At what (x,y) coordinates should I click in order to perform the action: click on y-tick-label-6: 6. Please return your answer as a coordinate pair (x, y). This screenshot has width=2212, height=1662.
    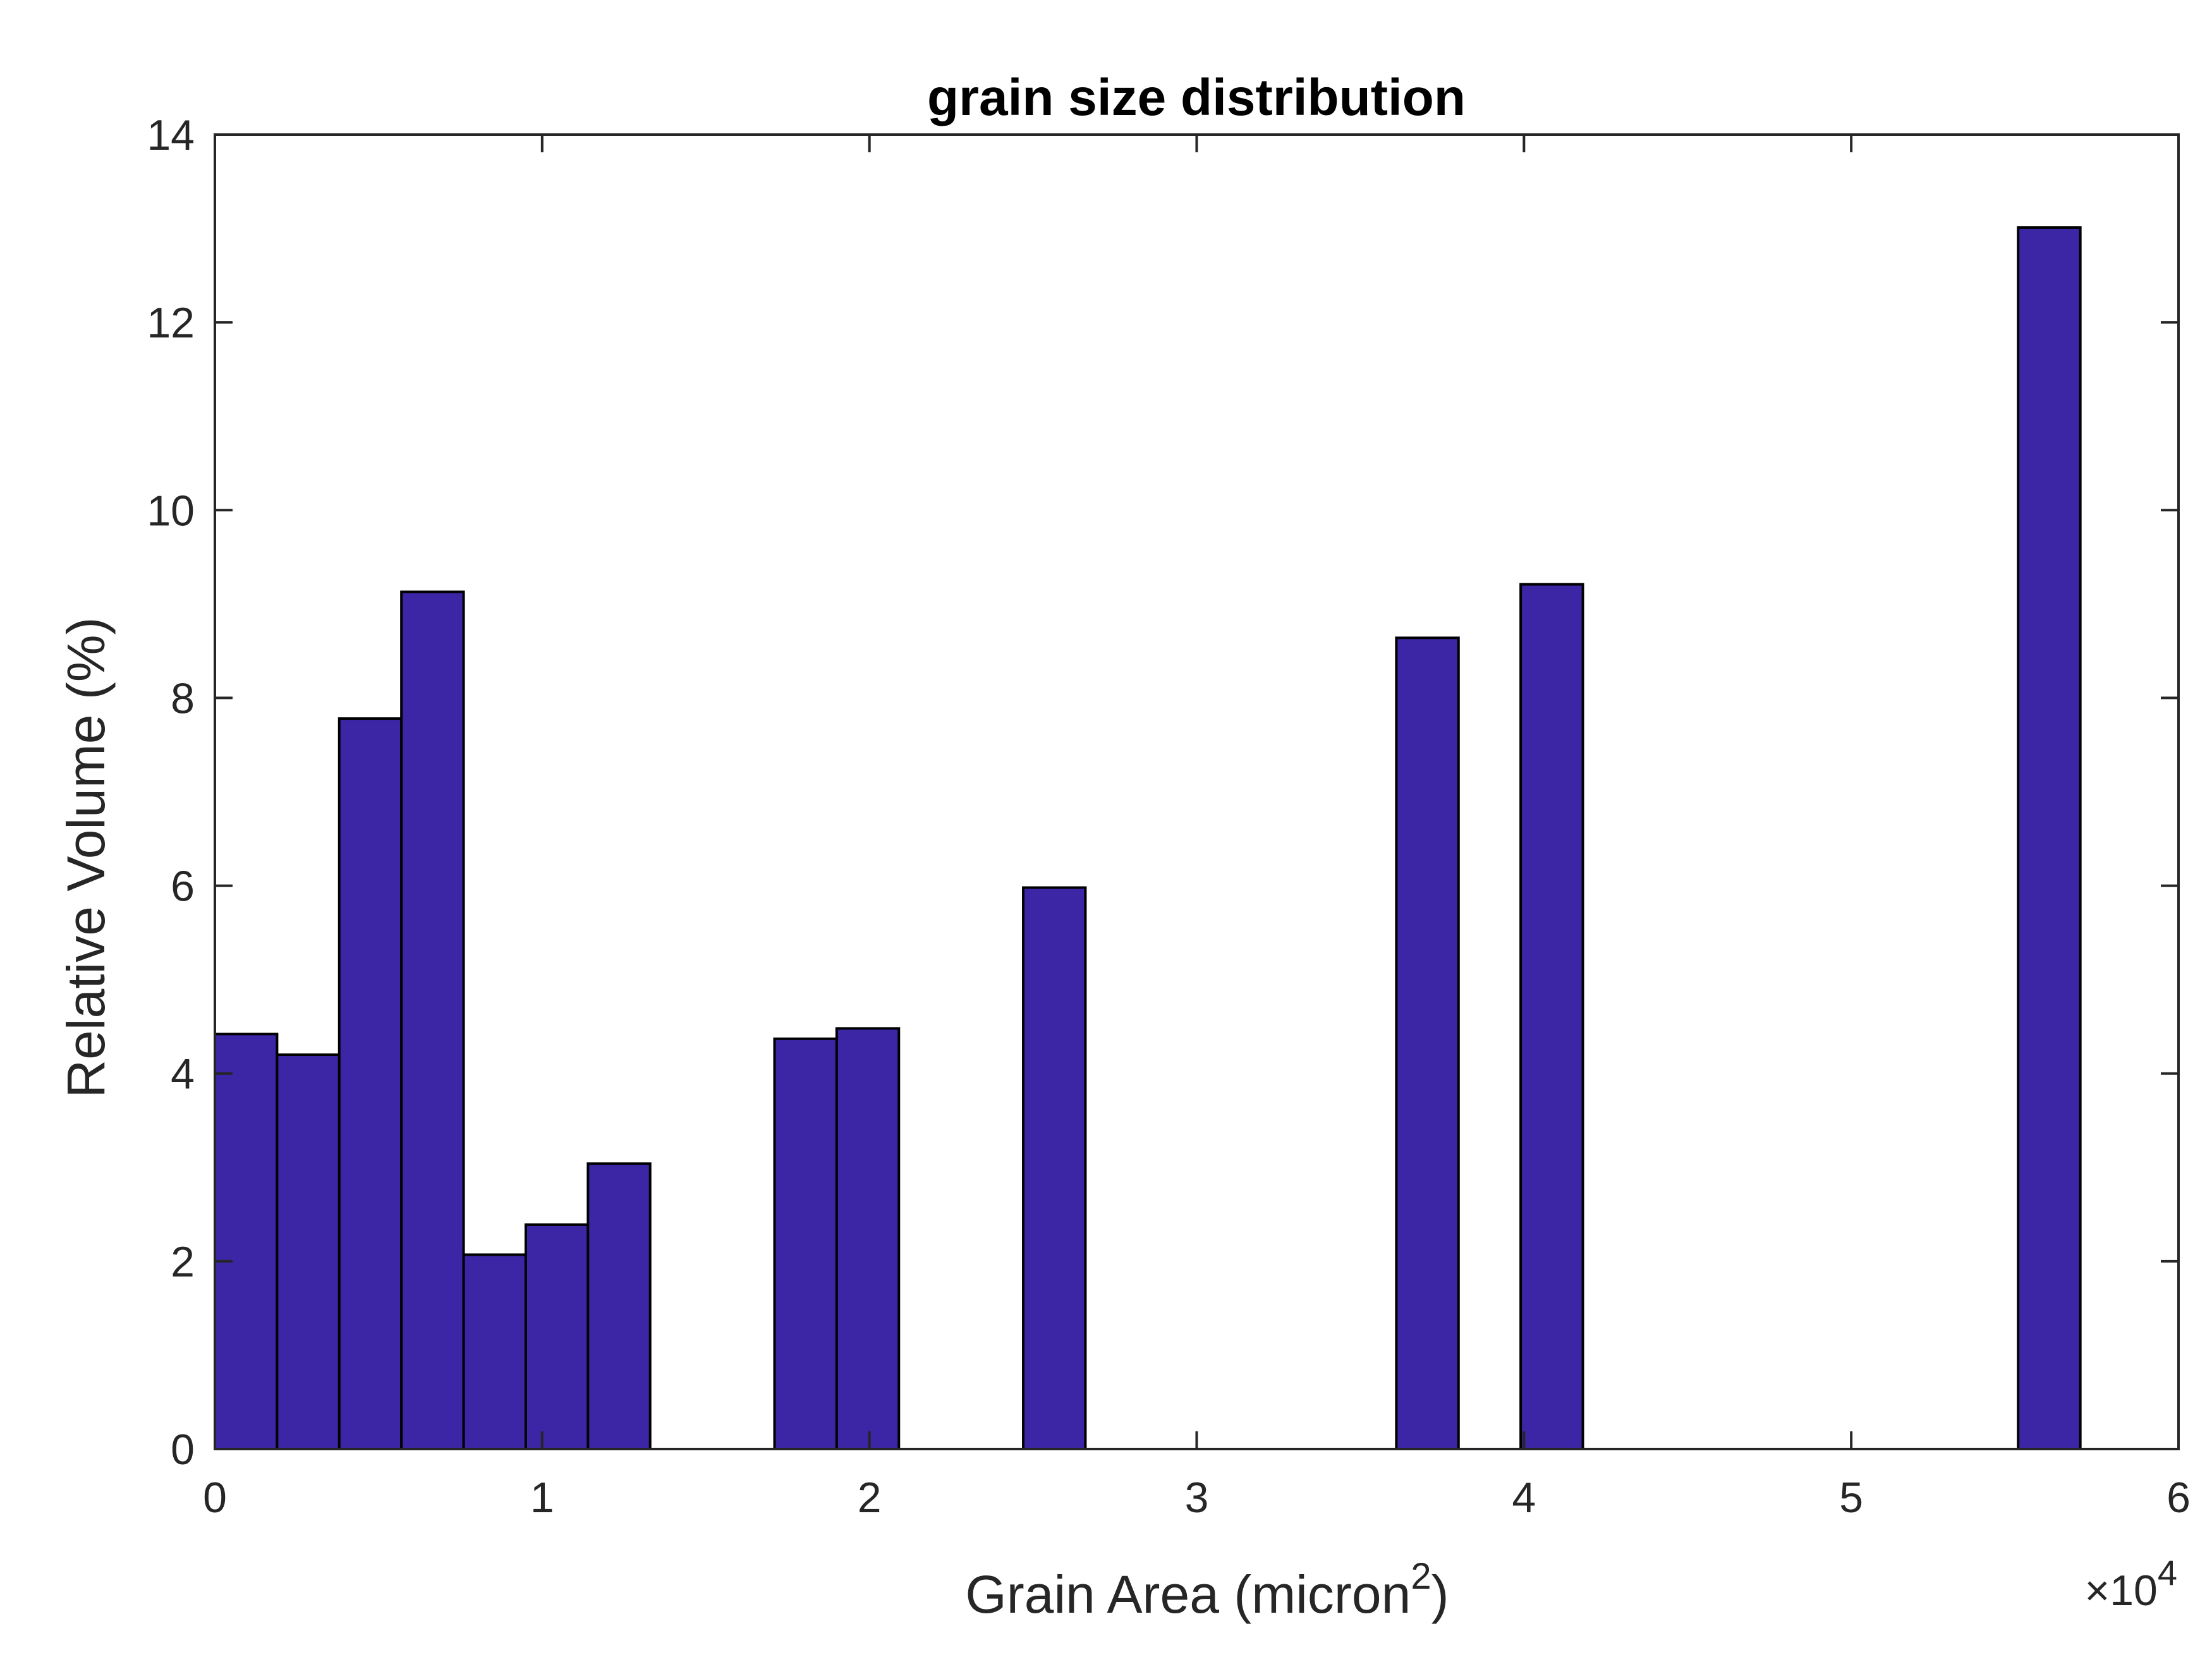
    Looking at the image, I should click on (183, 887).